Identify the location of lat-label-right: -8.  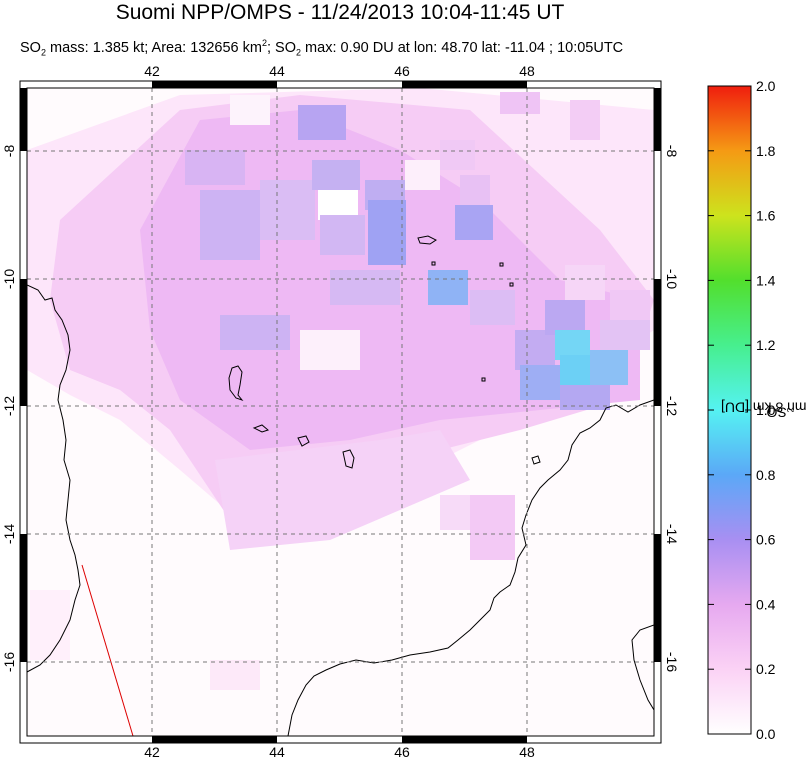
(672, 151).